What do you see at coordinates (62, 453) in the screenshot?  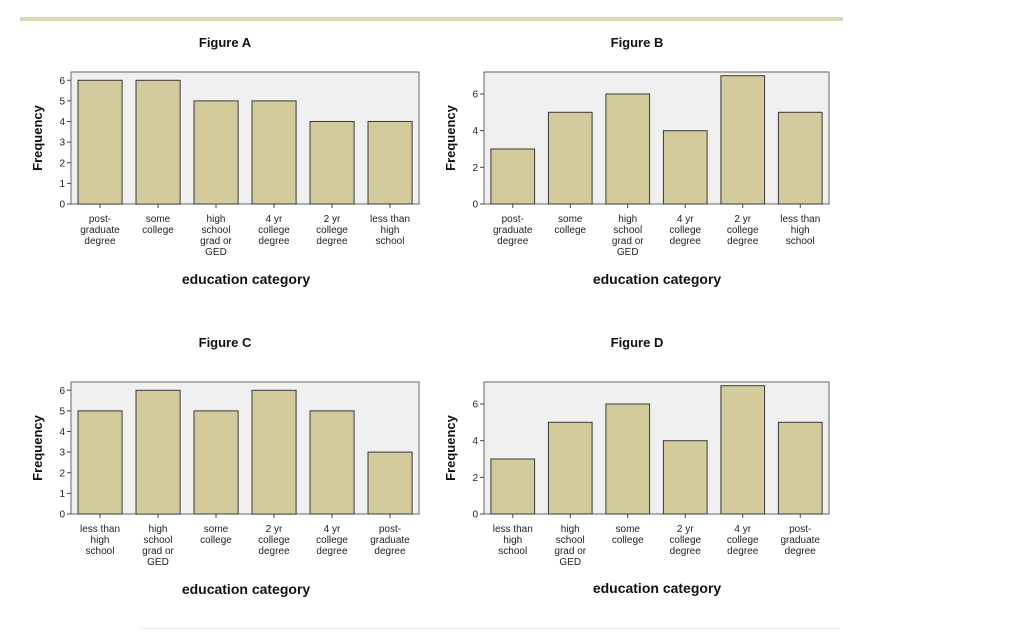 I see `figure-c-ytick-label-3: 3` at bounding box center [62, 453].